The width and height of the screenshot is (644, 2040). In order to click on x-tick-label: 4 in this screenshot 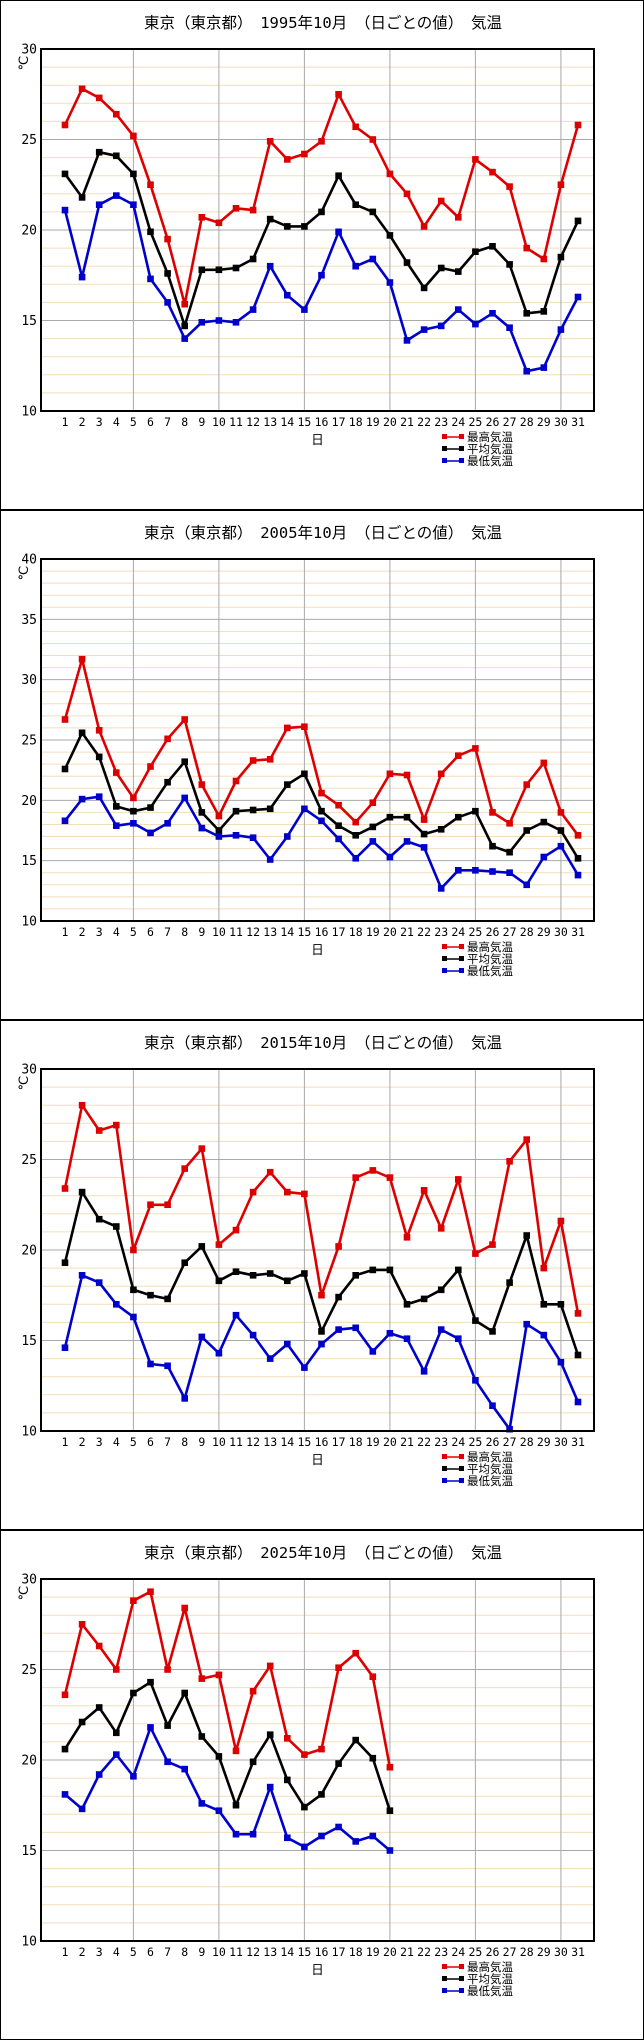, I will do `click(116, 932)`.